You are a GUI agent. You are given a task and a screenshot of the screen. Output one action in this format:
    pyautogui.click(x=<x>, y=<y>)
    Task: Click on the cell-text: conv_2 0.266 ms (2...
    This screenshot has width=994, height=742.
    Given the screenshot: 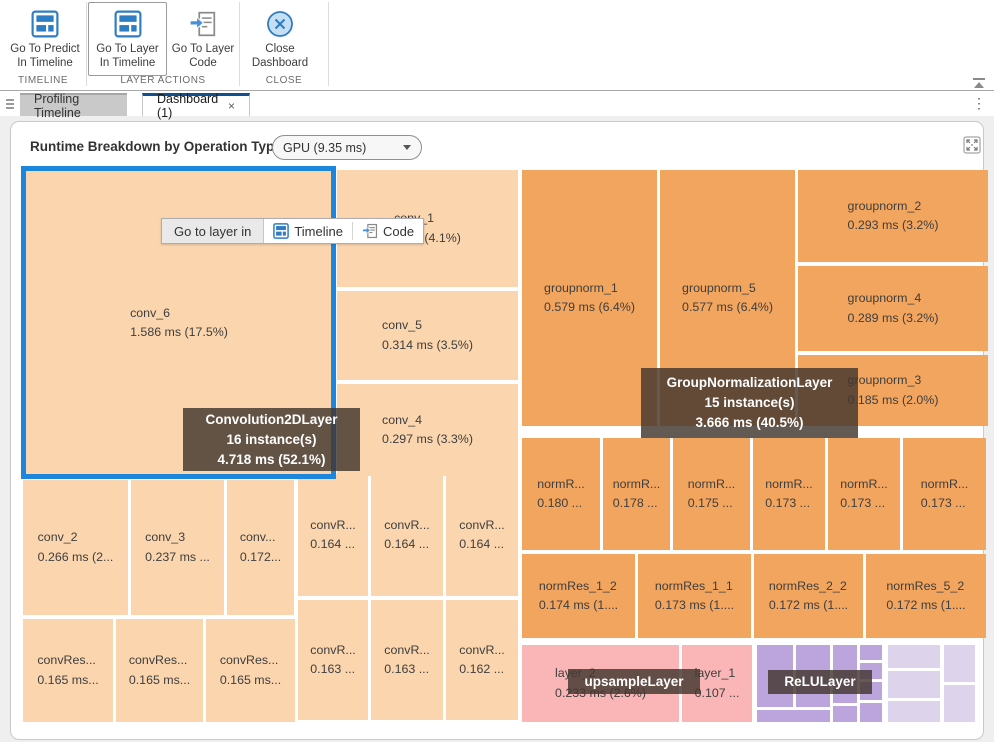 What is the action you would take?
    pyautogui.click(x=75, y=547)
    